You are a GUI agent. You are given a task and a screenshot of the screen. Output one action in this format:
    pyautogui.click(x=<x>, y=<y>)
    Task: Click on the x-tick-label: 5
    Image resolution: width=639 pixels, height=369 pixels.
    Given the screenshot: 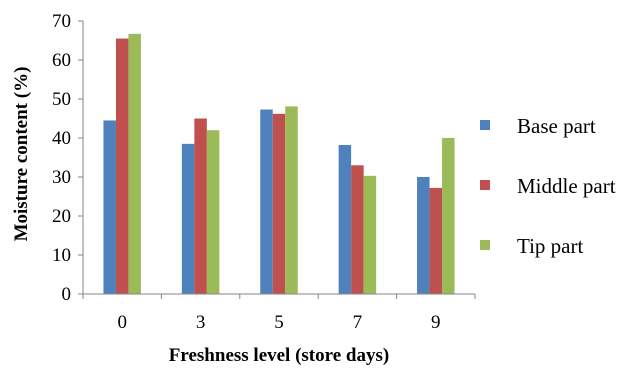 What is the action you would take?
    pyautogui.click(x=279, y=322)
    